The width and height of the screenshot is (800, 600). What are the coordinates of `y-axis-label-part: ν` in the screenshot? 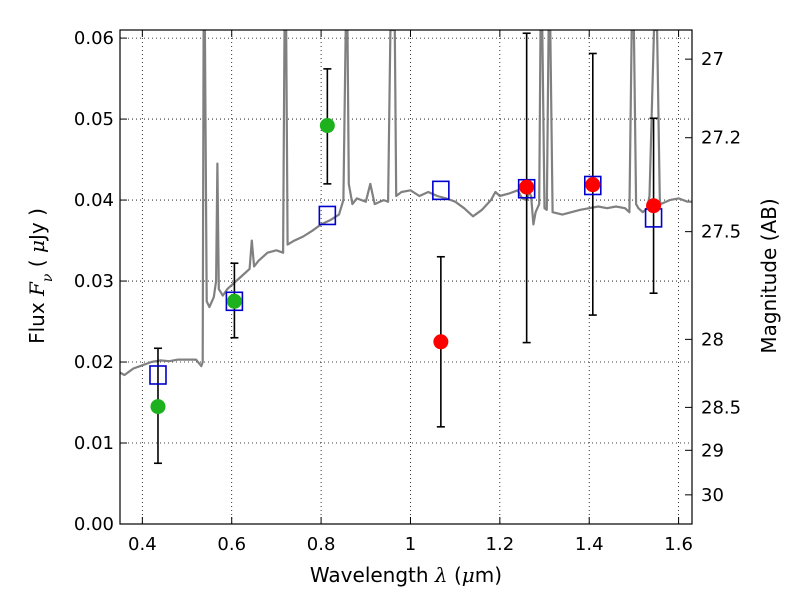 It's located at (48, 277).